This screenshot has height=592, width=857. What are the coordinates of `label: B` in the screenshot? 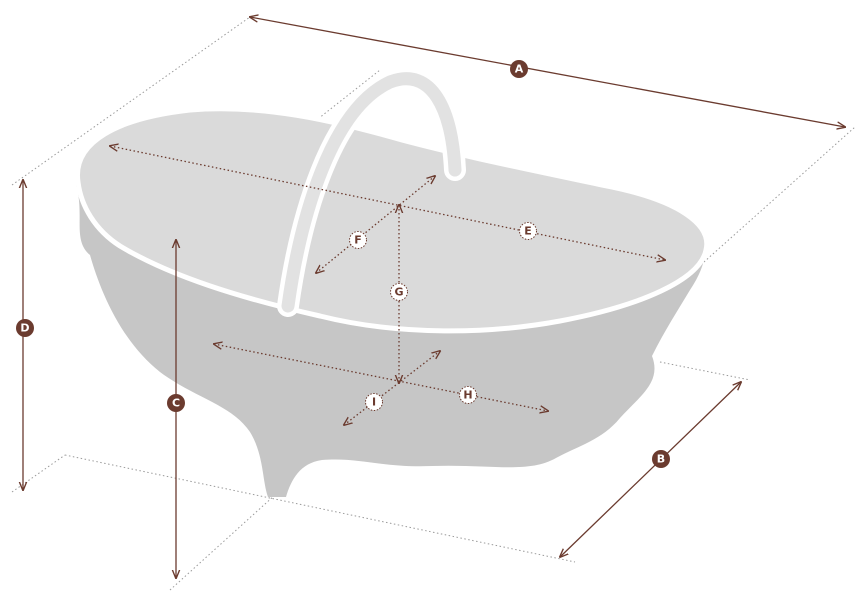 It's located at (661, 459).